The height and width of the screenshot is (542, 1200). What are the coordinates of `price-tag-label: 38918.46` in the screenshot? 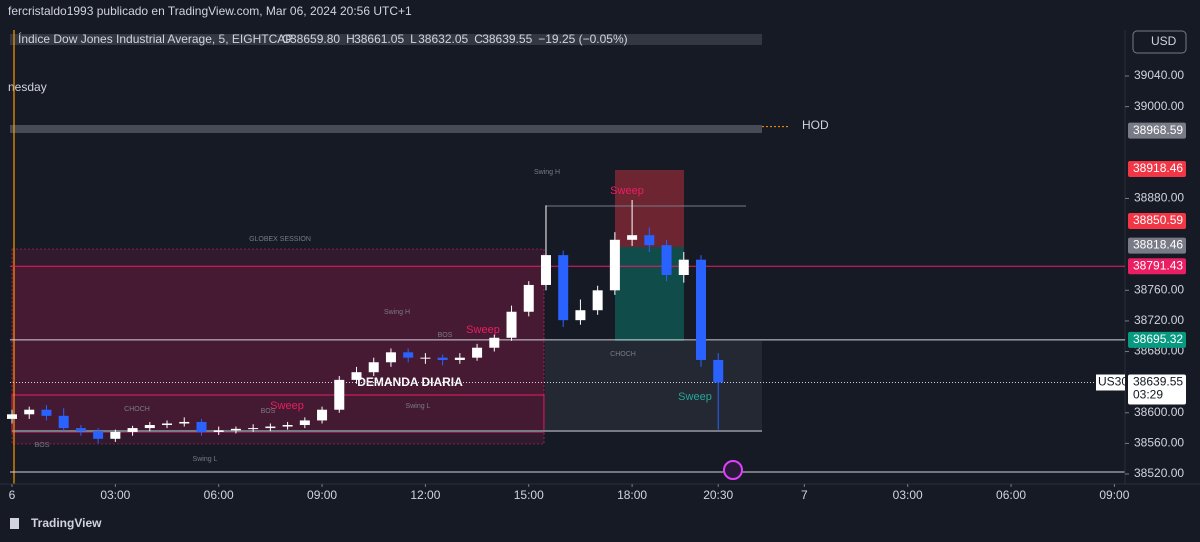 It's located at (1158, 168).